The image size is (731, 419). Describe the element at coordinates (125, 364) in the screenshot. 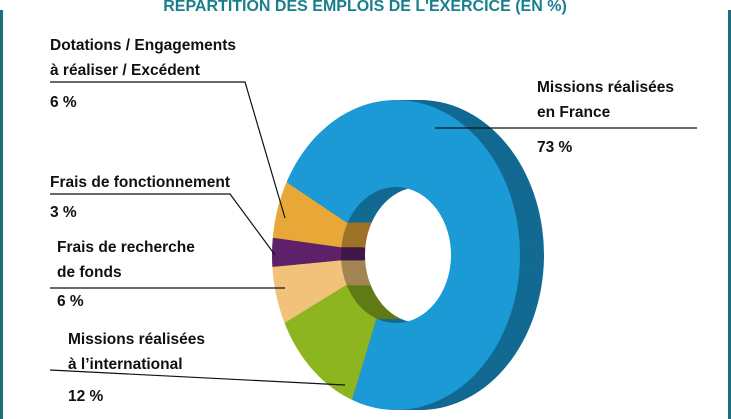

I see `label-line: à l’international` at that location.